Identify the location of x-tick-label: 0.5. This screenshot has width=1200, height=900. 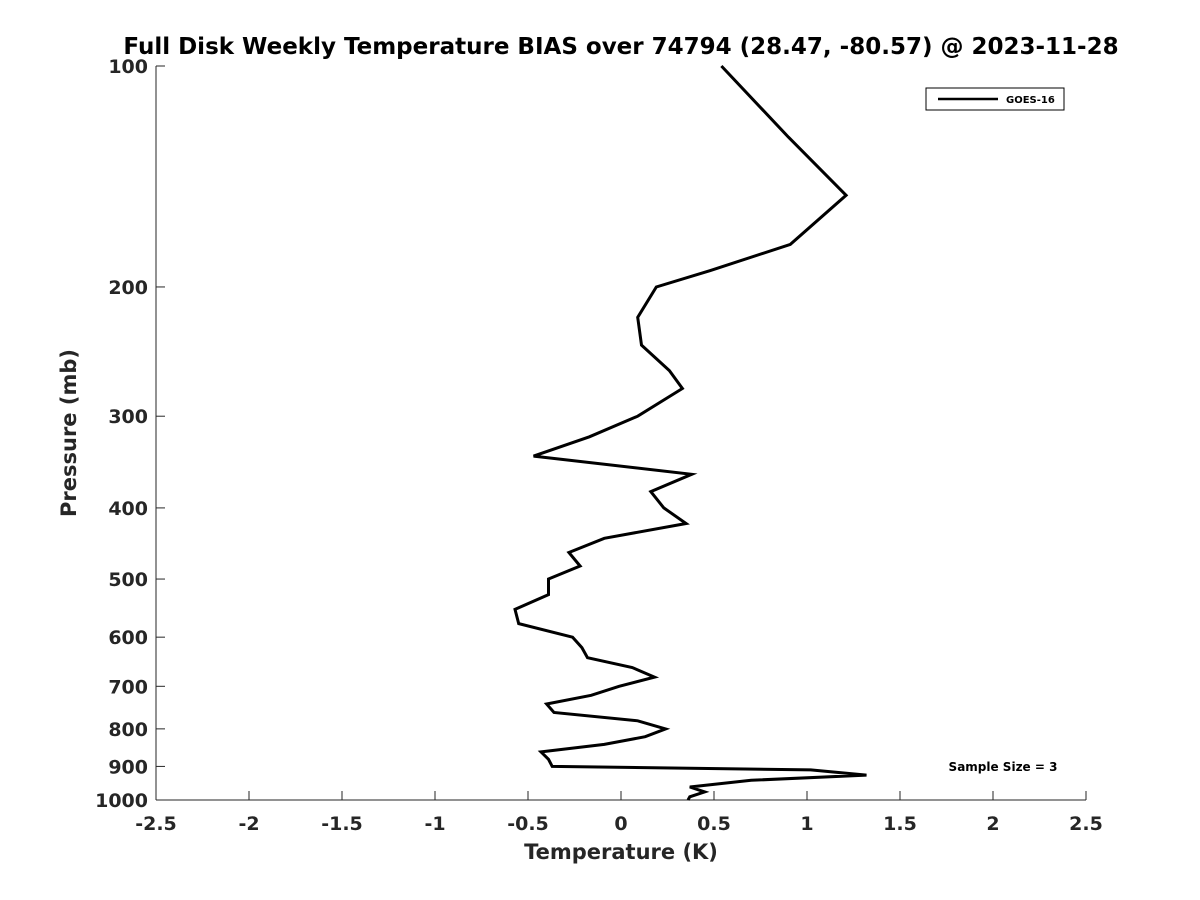
(714, 824).